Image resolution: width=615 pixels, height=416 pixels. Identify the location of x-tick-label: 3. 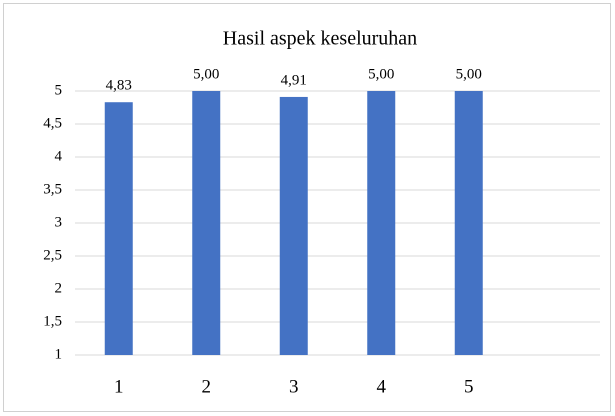
(294, 386).